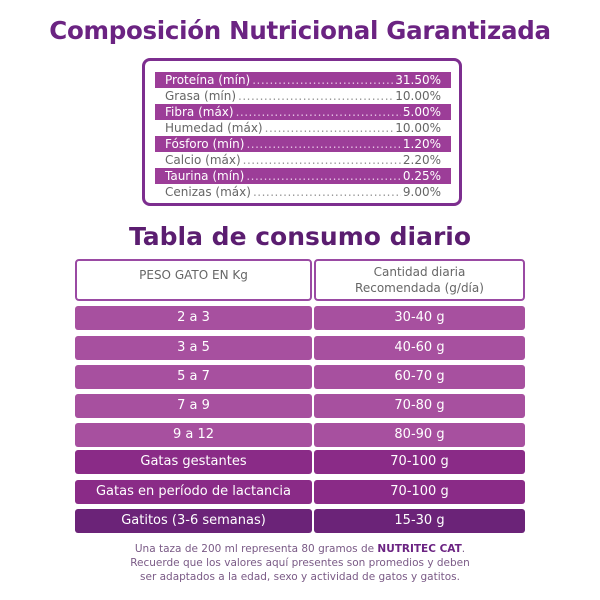 The image size is (600, 600). Describe the element at coordinates (419, 435) in the screenshot. I see `amount-cell: 80-90 g` at that location.